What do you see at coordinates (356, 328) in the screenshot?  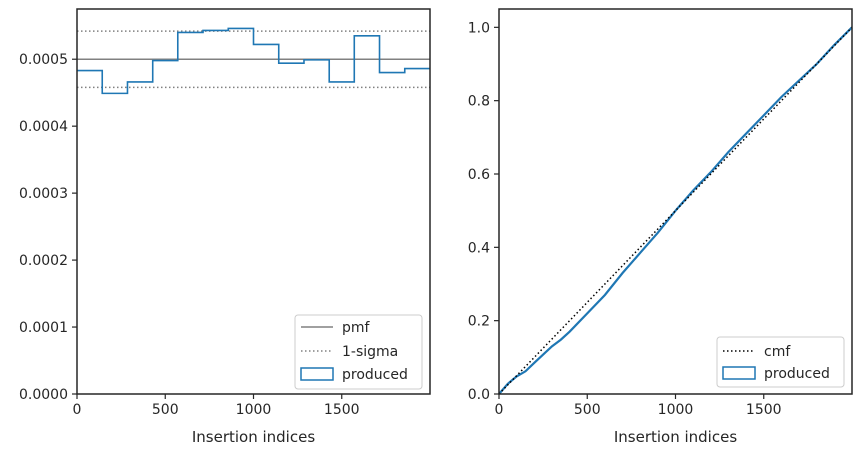 I see `legend-pmf-label: pmf` at bounding box center [356, 328].